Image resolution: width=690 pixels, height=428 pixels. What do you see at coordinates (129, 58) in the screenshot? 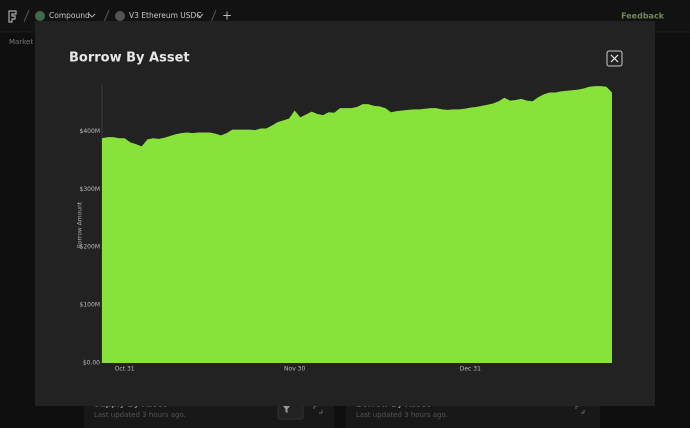
I see `modal-title: Borrow By Asset` at bounding box center [129, 58].